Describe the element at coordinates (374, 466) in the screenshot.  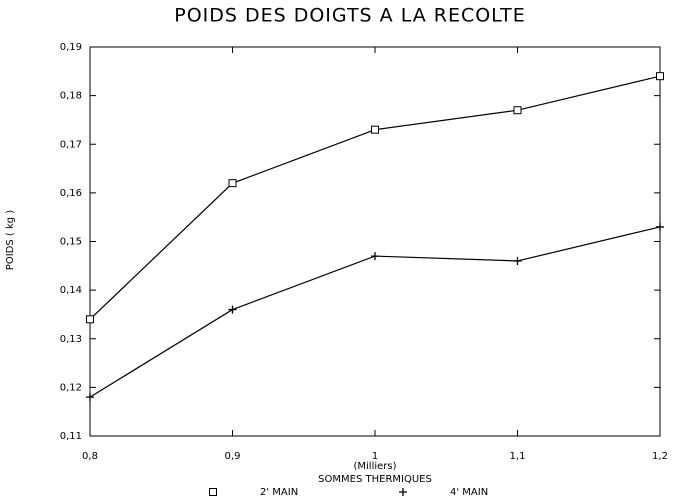
I see `x-unit: (Milliers)` at that location.